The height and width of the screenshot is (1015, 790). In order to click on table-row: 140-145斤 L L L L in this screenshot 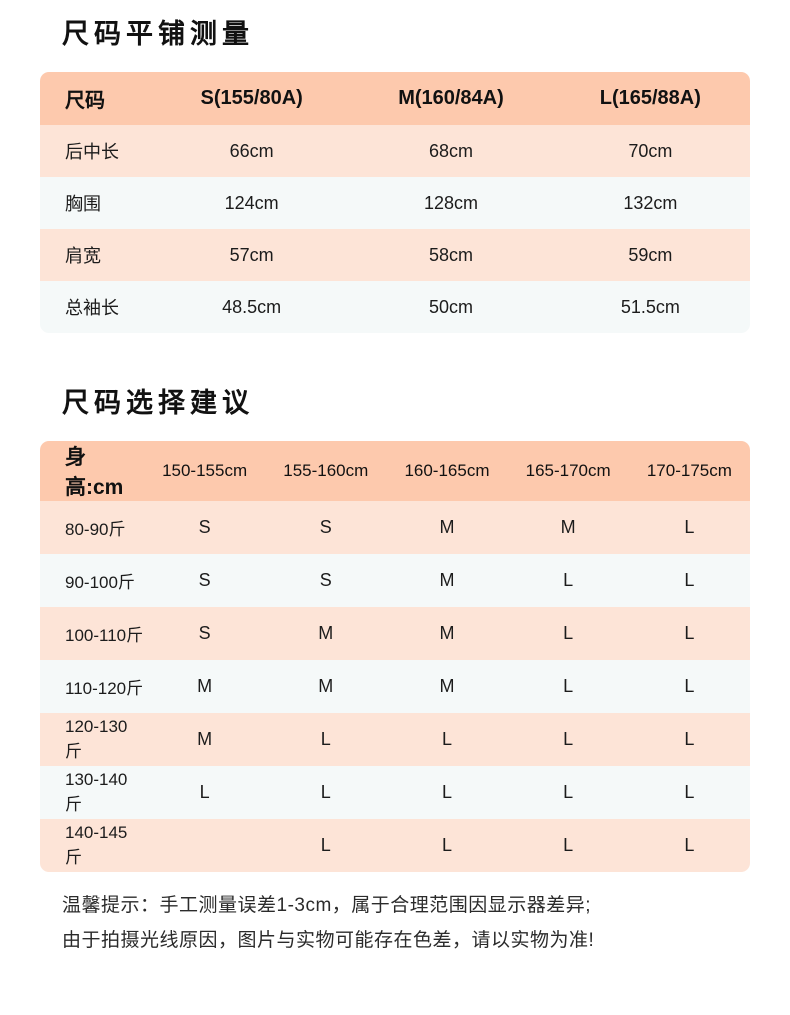, I will do `click(395, 845)`.